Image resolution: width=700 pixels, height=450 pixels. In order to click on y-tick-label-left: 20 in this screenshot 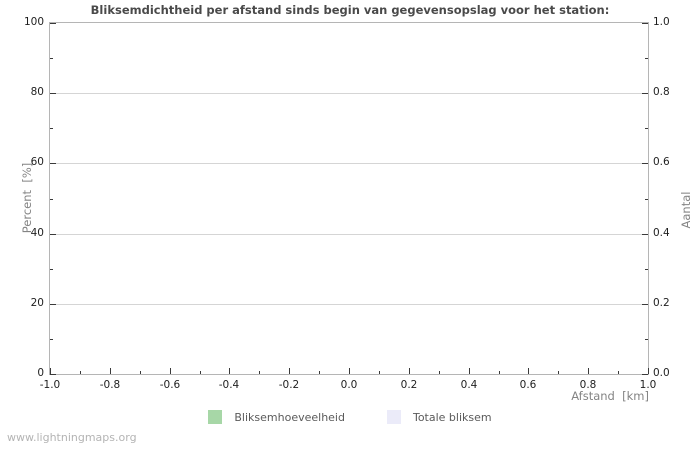, I will do `click(37, 303)`.